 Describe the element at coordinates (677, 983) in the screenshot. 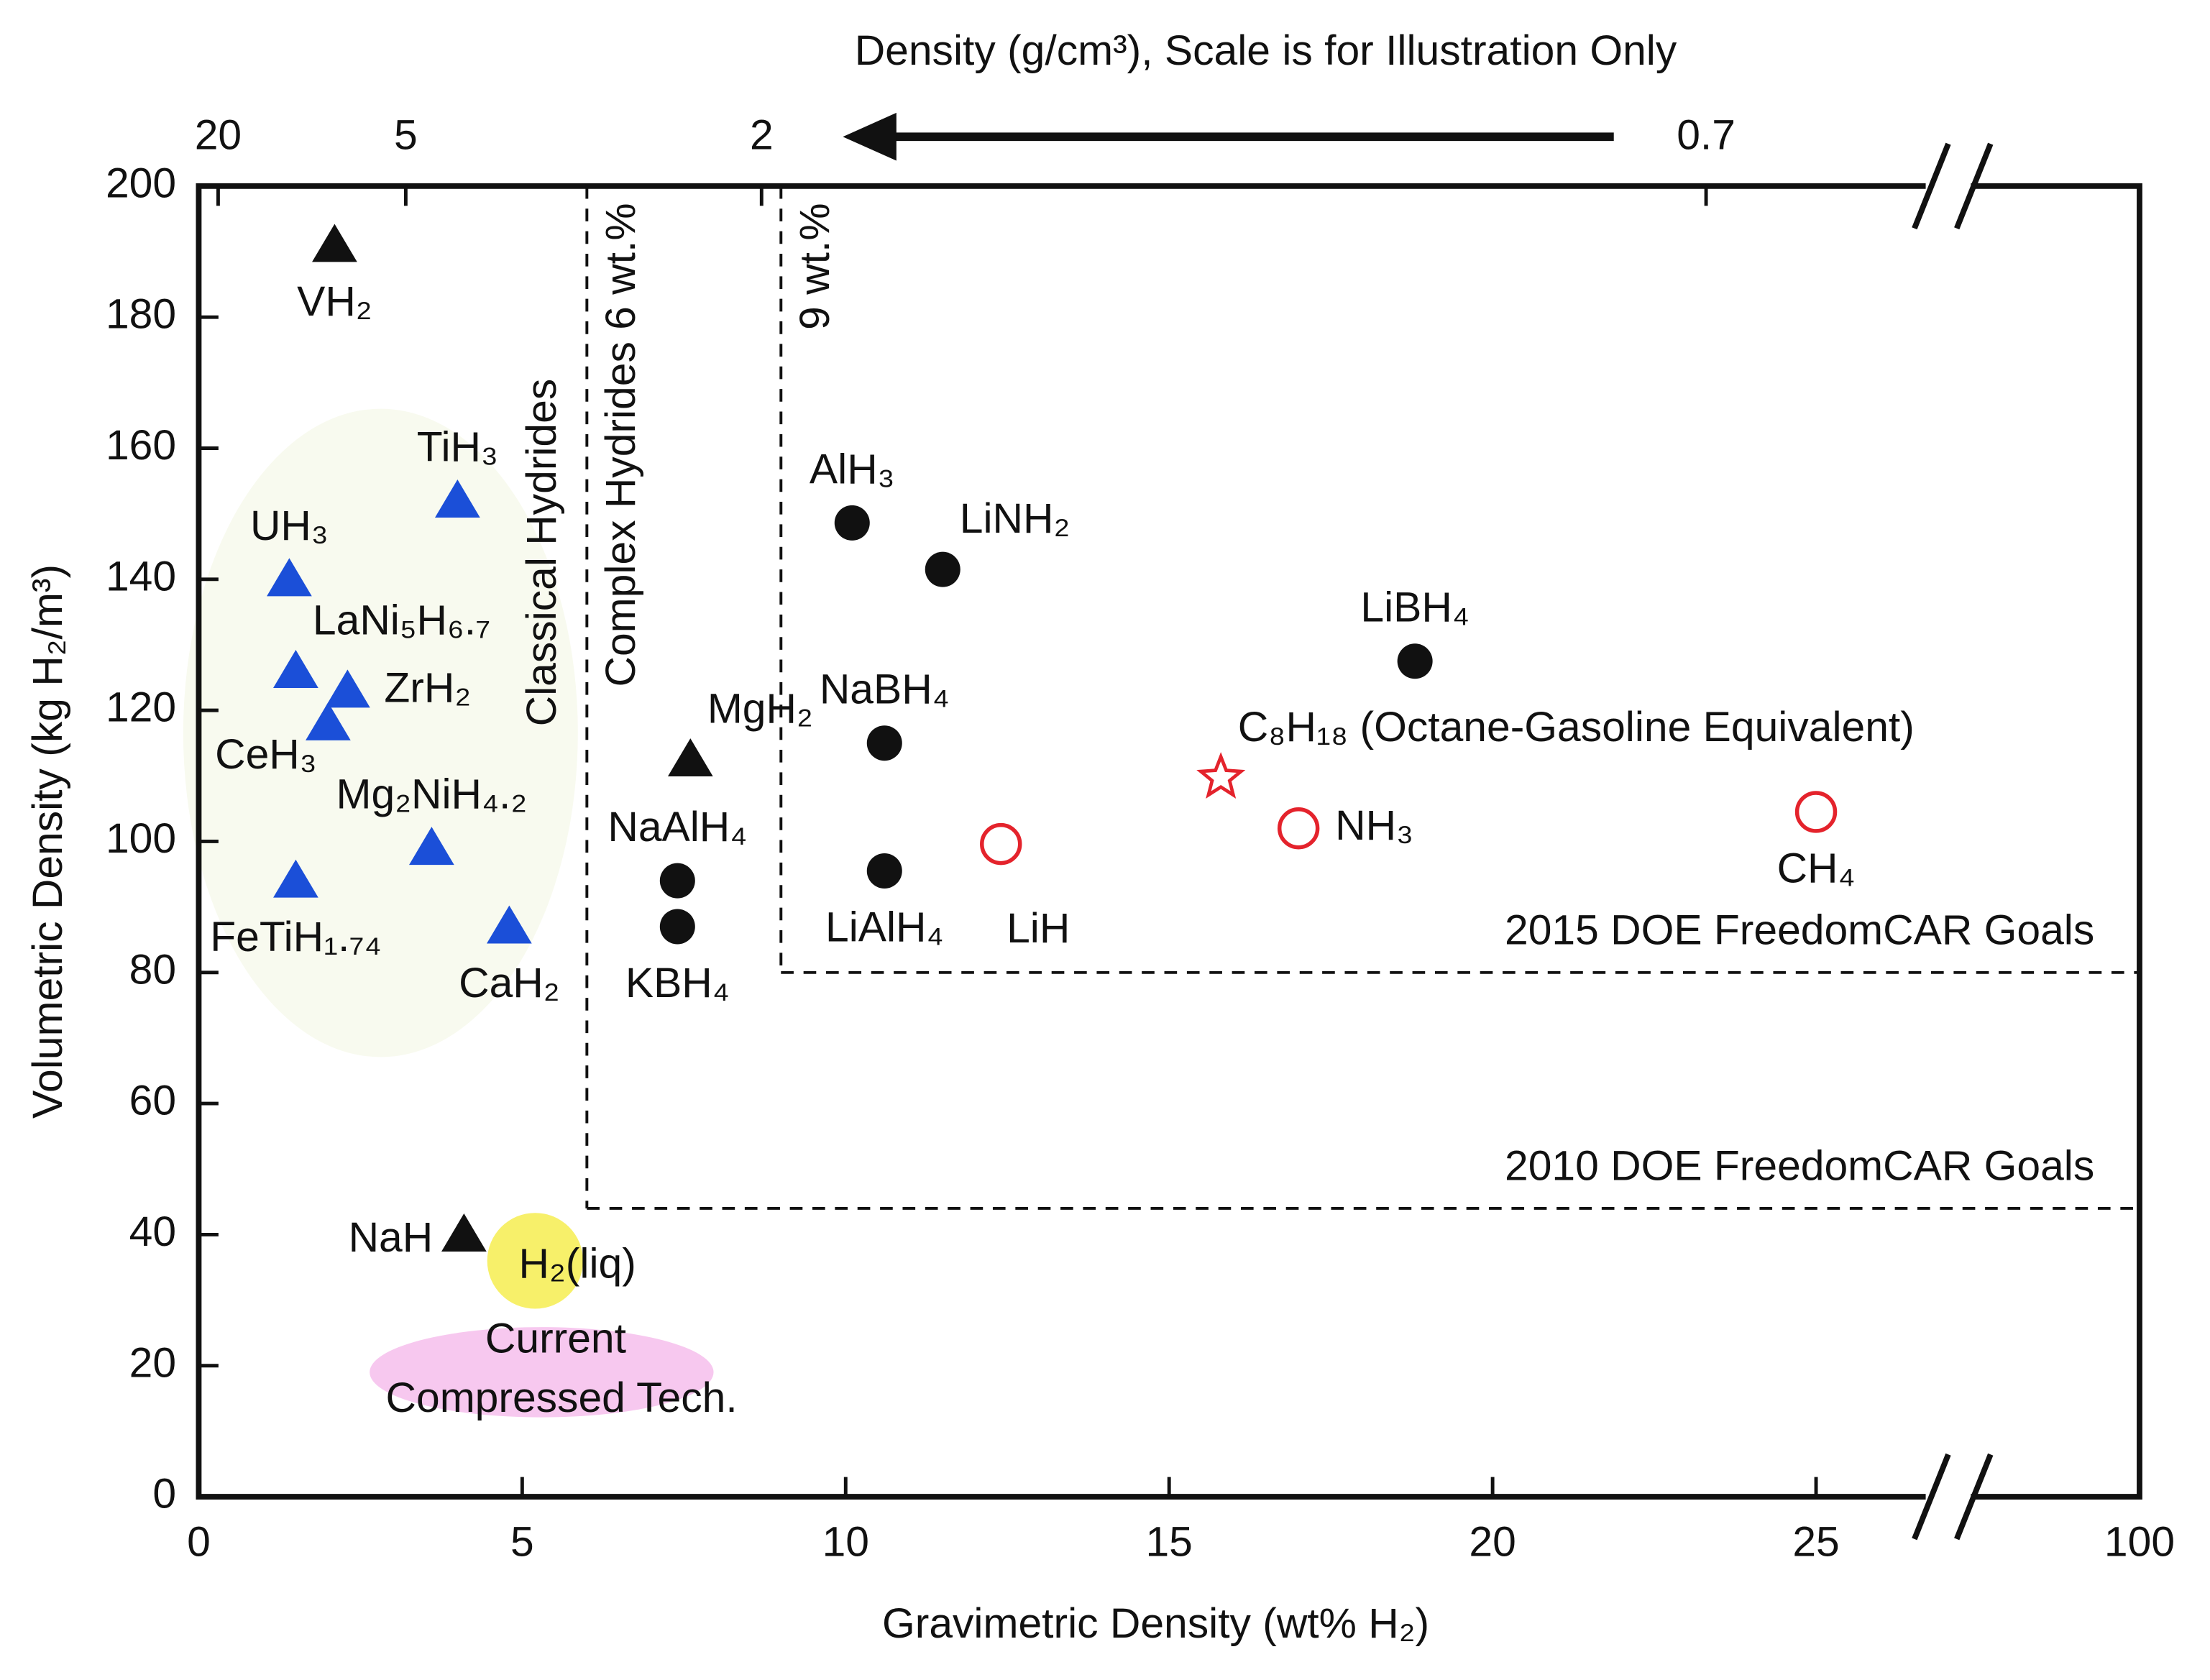

I see `point-label: KBH₄` at that location.